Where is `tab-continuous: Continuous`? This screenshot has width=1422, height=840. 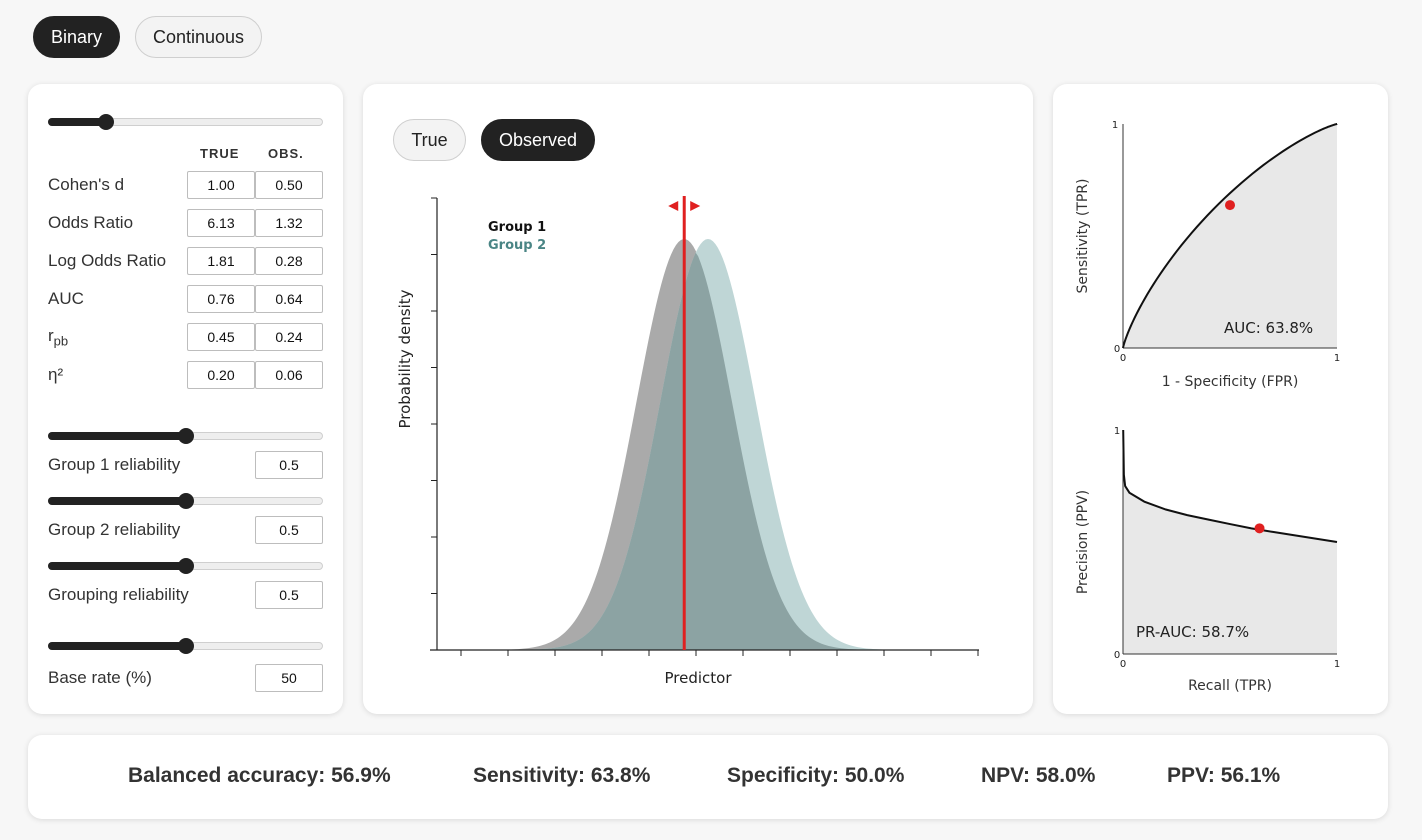 tab-continuous: Continuous is located at coordinates (198, 37).